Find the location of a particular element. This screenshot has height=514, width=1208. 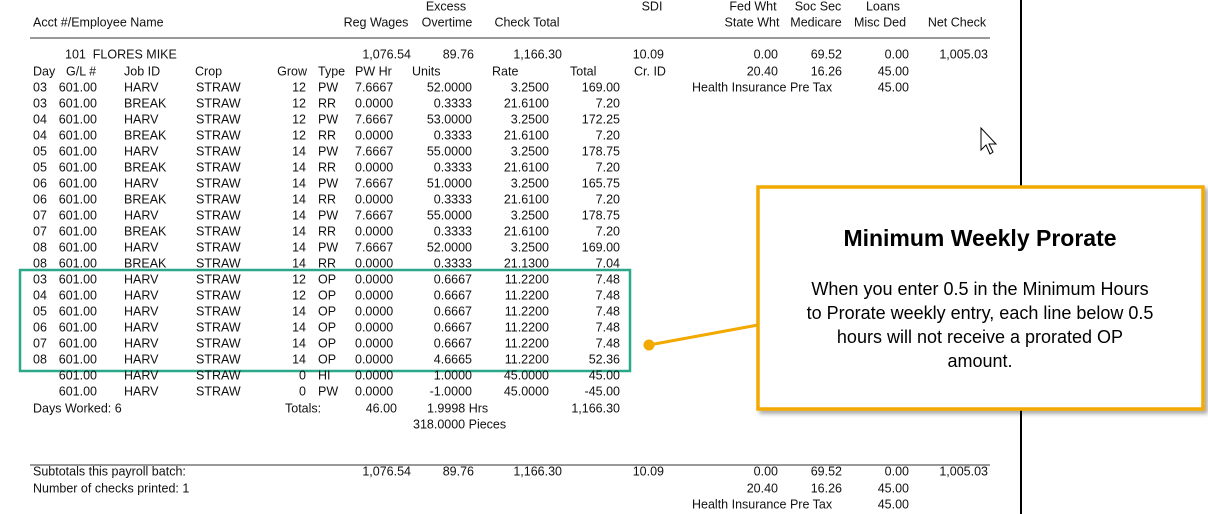

detail-cell: 169.00 is located at coordinates (601, 247).